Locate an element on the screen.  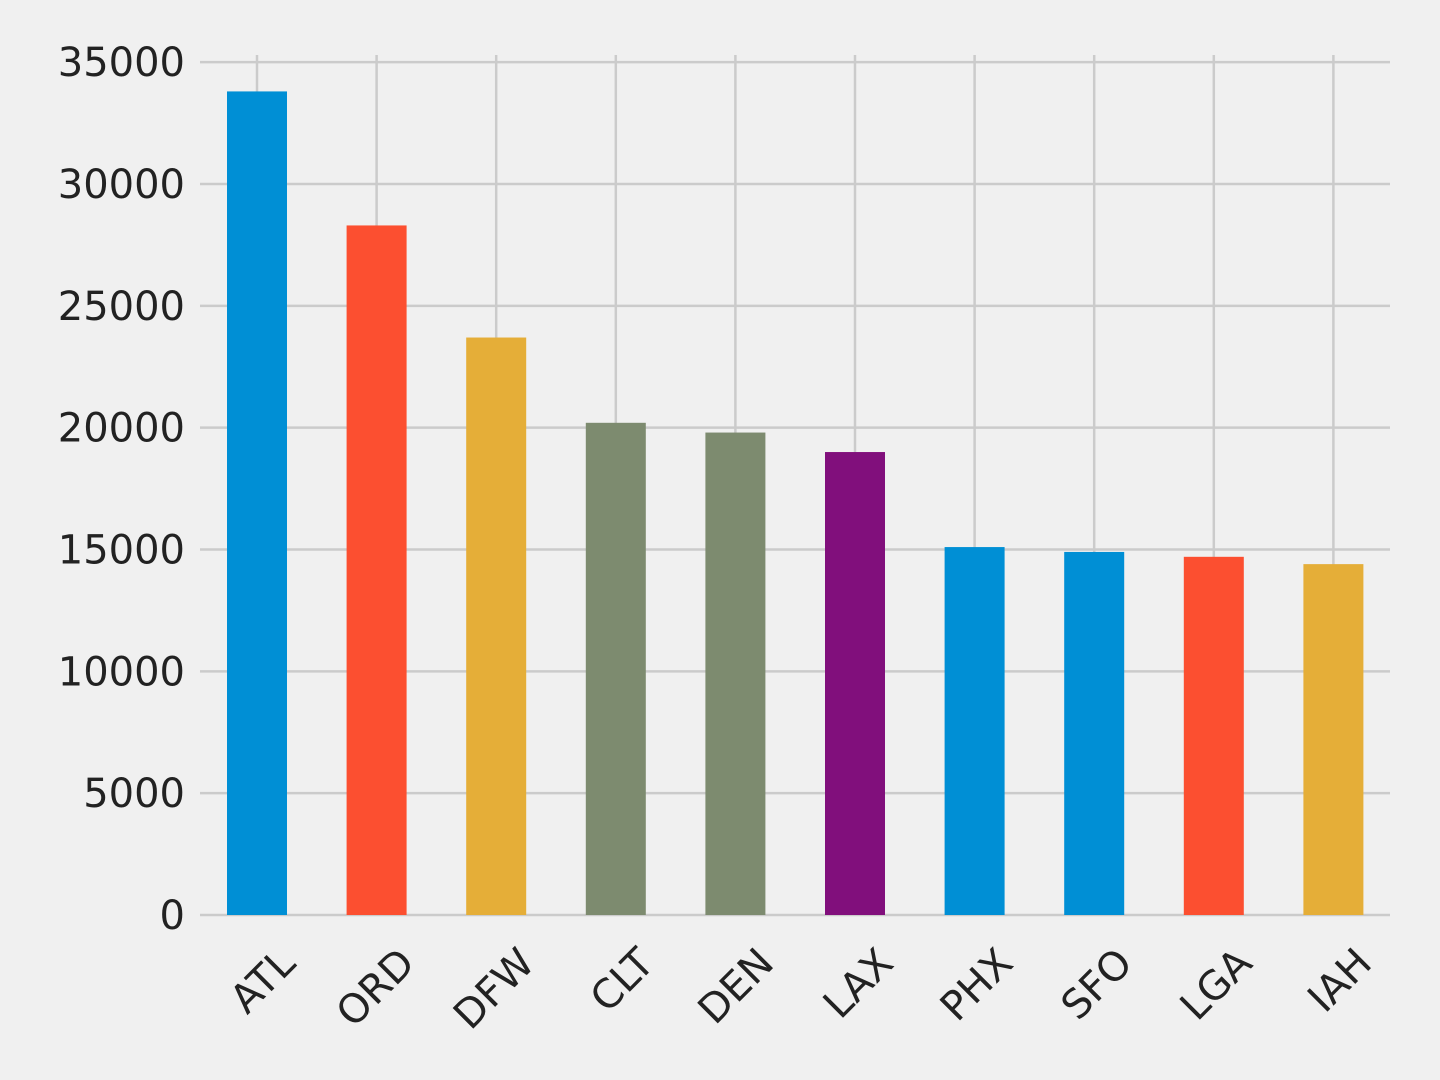
x-tick-label: ATL is located at coordinates (263, 980).